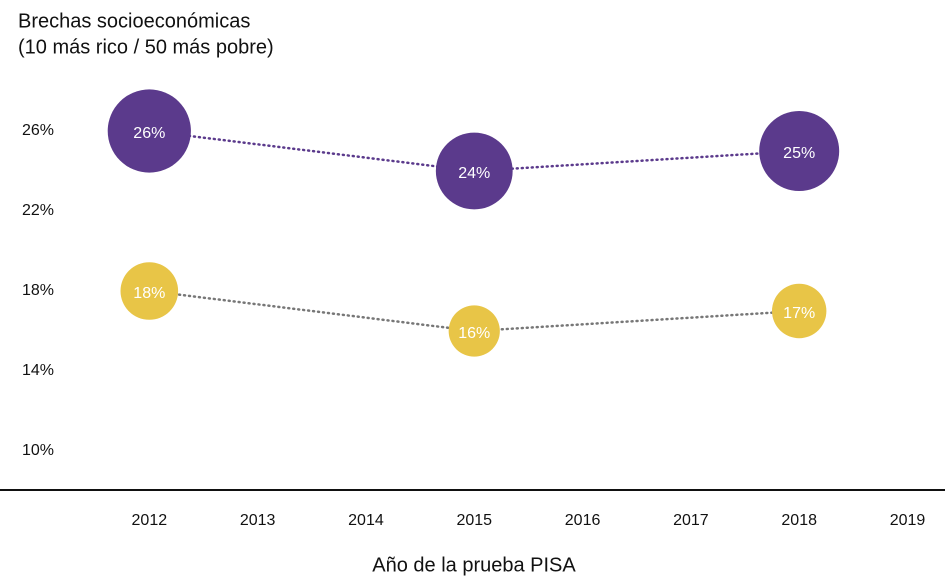 This screenshot has width=945, height=579. Describe the element at coordinates (149, 293) in the screenshot. I see `value-label: 18%` at that location.